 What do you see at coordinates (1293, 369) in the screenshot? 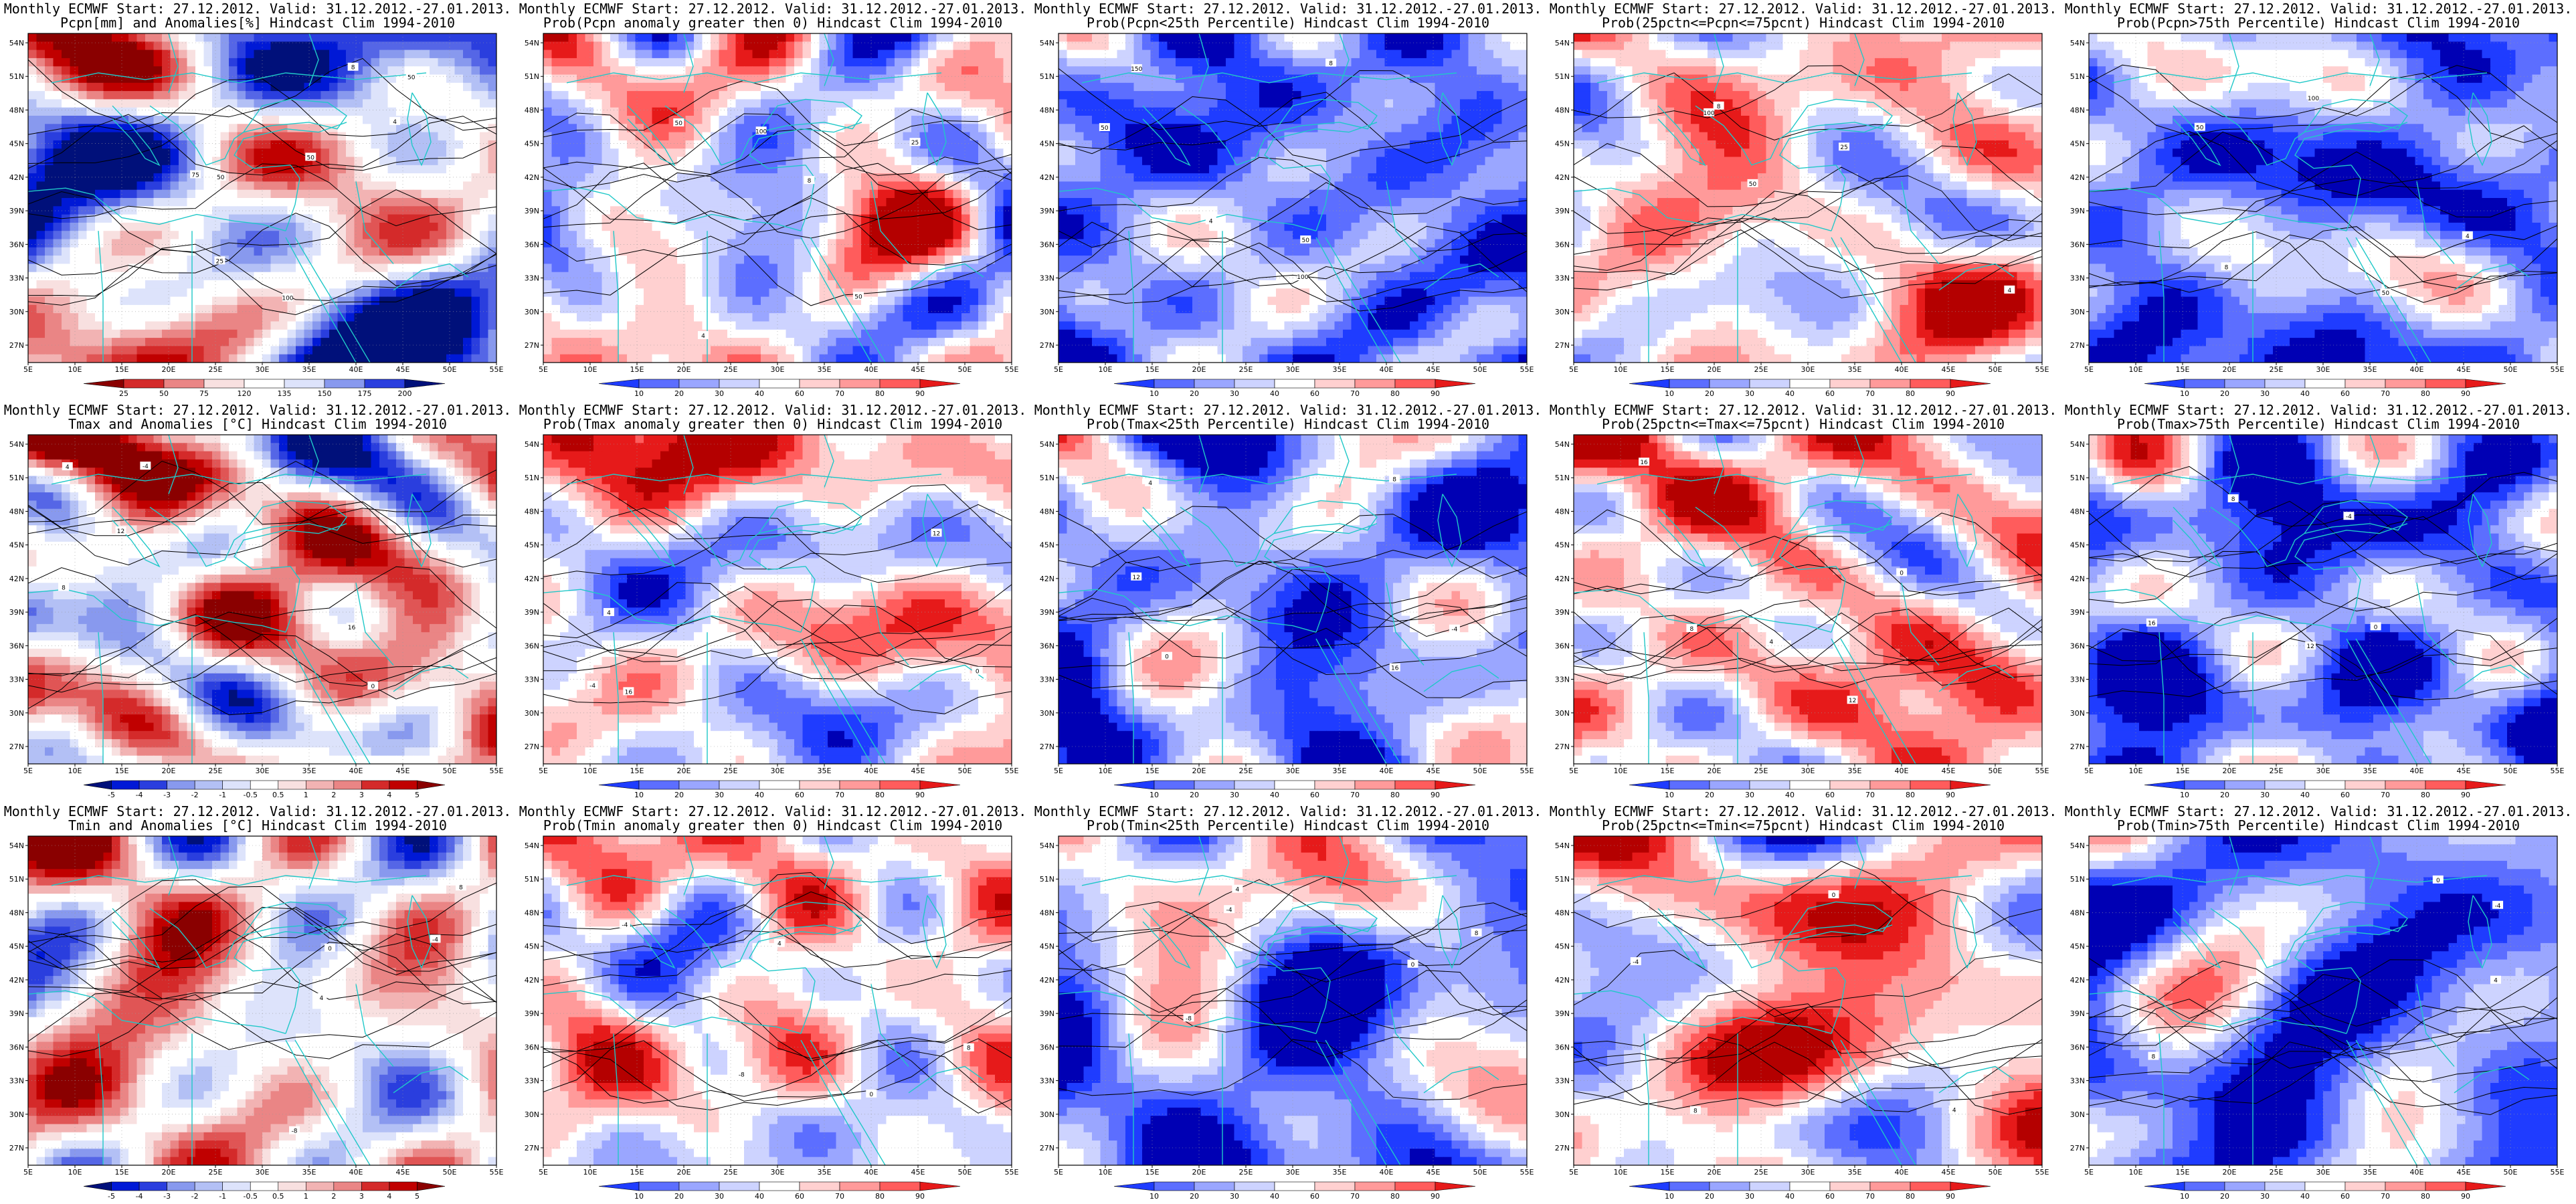
I see `lon-tick-label: 30E` at bounding box center [1293, 369].